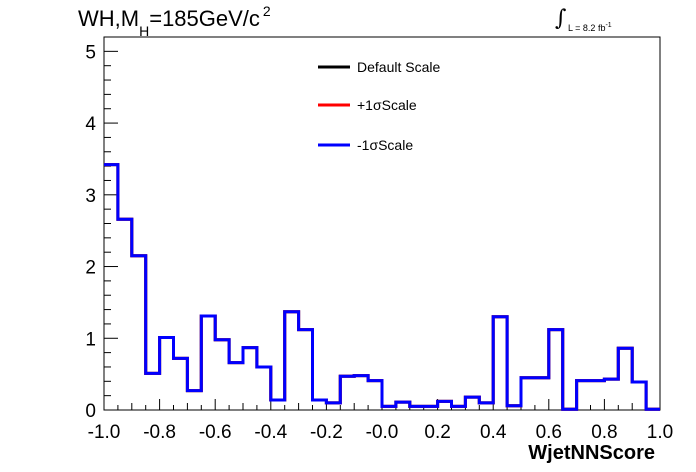  Describe the element at coordinates (326, 432) in the screenshot. I see `x-tick-label: -0.2` at that location.